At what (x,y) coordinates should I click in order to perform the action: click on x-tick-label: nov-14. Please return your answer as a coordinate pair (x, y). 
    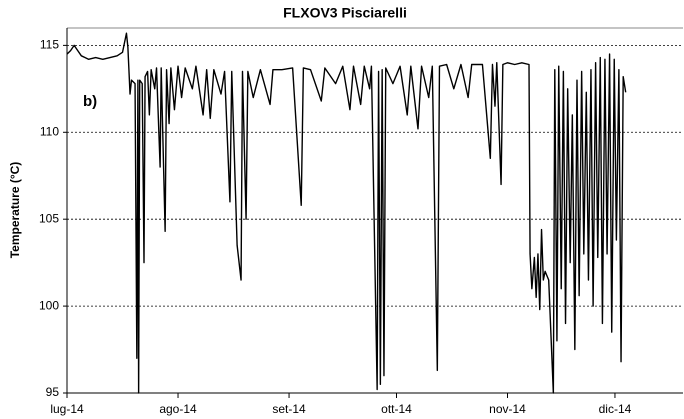
    Looking at the image, I should click on (507, 409).